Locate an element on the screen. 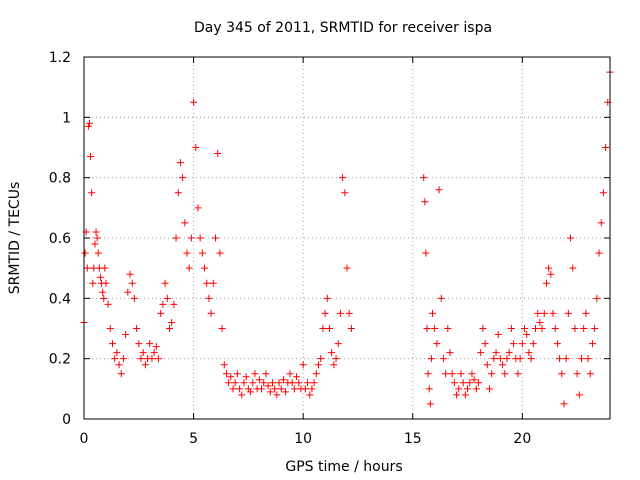 Image resolution: width=640 pixels, height=480 pixels. y-axis-label: SRMTID / TECUs is located at coordinates (15, 238).